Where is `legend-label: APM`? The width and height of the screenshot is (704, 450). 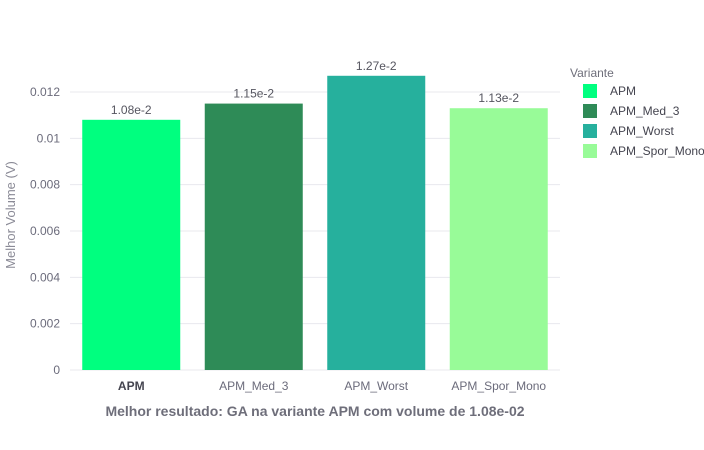 legend-label: APM is located at coordinates (623, 91).